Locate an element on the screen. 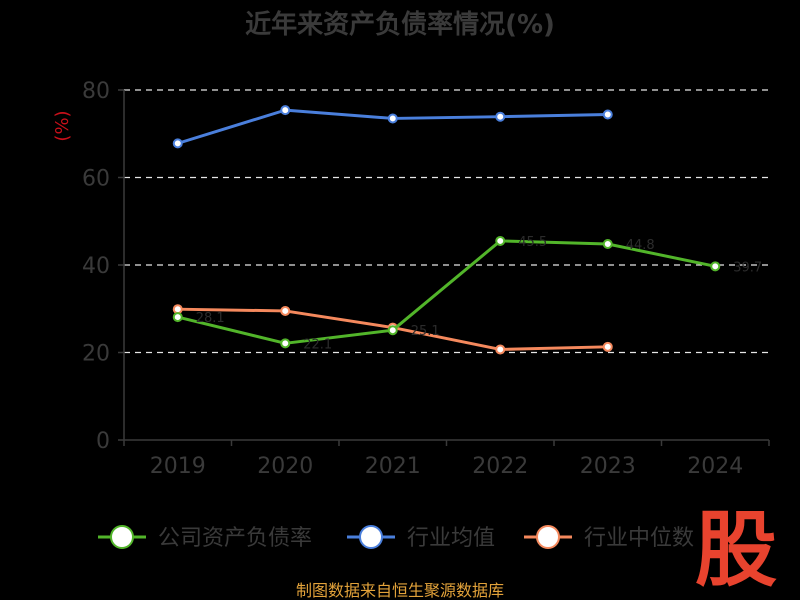 This screenshot has width=800, height=600. legend-item: 公司资产负债率 is located at coordinates (205, 538).